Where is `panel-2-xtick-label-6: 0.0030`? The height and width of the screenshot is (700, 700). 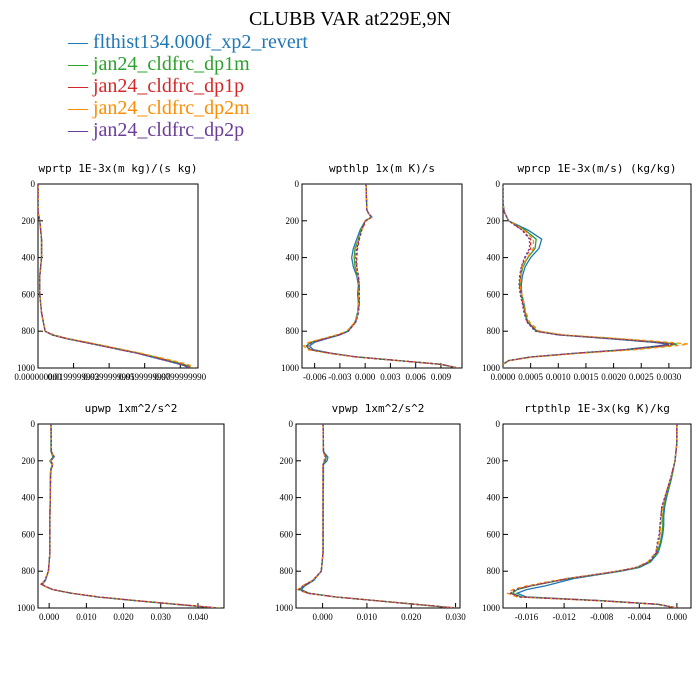
panel-2-xtick-label-6: 0.0030 is located at coordinates (669, 377).